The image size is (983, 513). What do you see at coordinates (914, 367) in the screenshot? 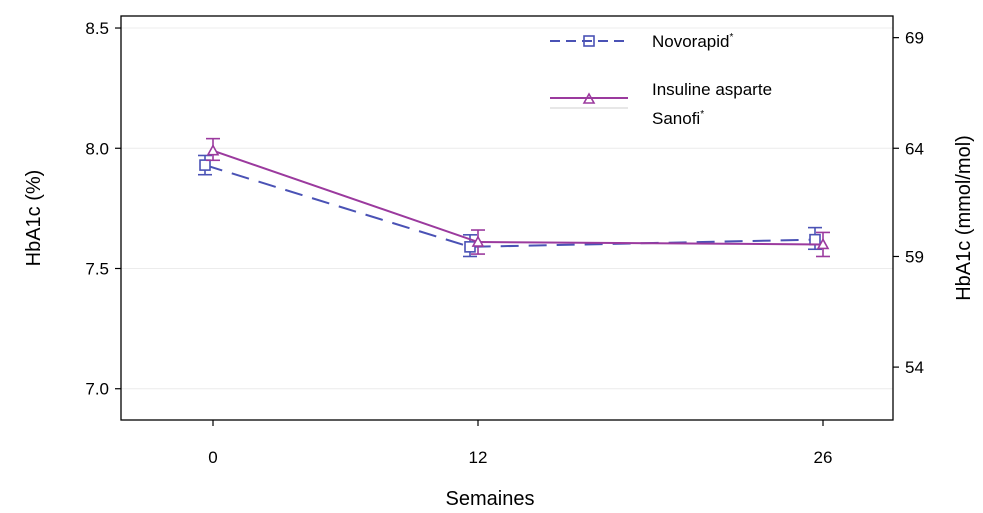
I see `y-right-tick-label: 54` at bounding box center [914, 367].